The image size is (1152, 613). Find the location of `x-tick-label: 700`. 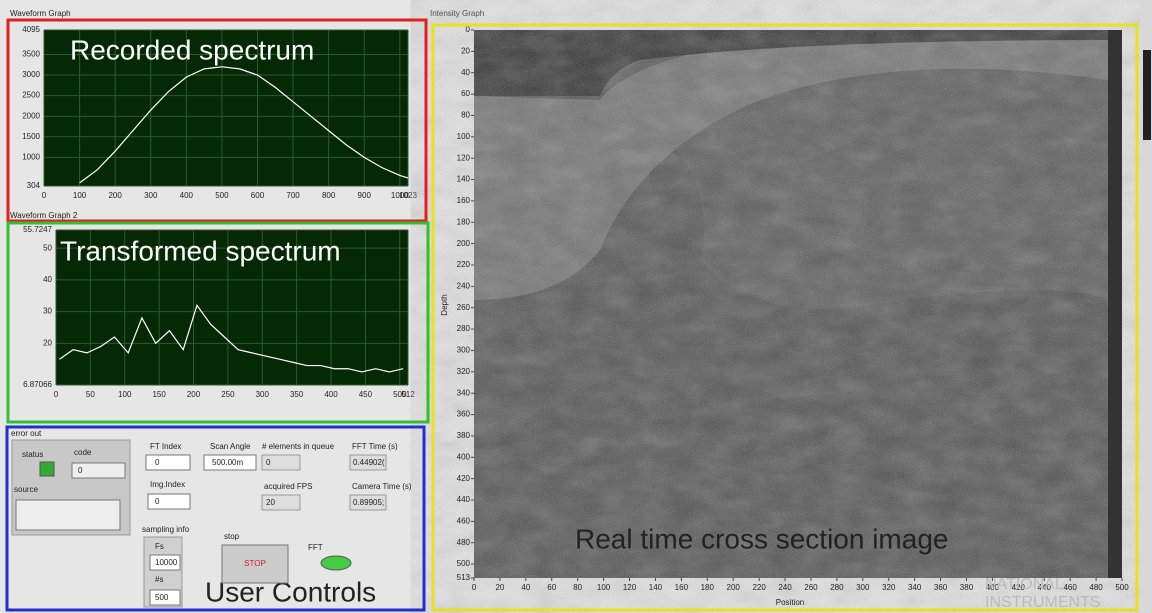

x-tick-label: 700 is located at coordinates (293, 195).